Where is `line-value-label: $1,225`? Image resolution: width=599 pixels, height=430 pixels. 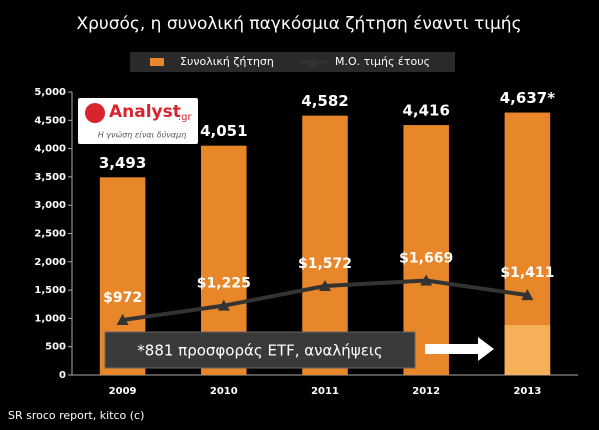
line-value-label: $1,225 is located at coordinates (224, 284).